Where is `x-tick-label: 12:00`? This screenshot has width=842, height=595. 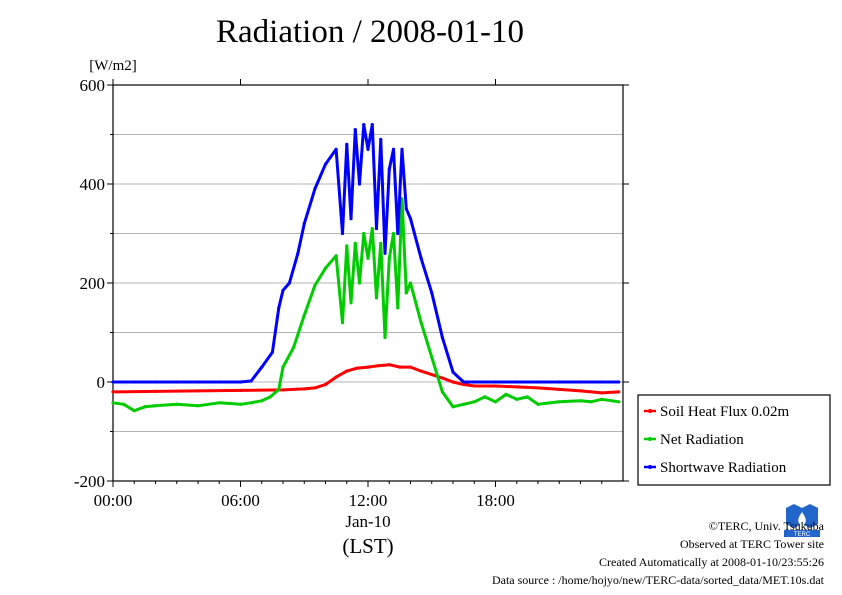 x-tick-label: 12:00 is located at coordinates (368, 500).